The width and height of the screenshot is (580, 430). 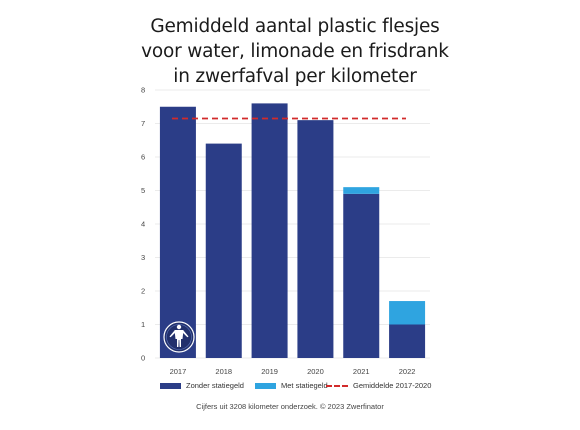 I want to click on x-tick-label-2021: 2021, so click(x=361, y=371).